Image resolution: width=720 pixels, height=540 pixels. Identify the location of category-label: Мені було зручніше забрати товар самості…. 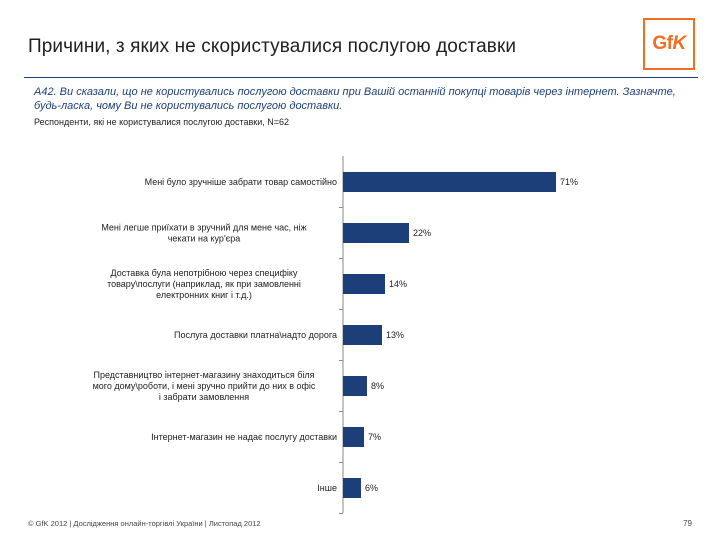
(241, 182).